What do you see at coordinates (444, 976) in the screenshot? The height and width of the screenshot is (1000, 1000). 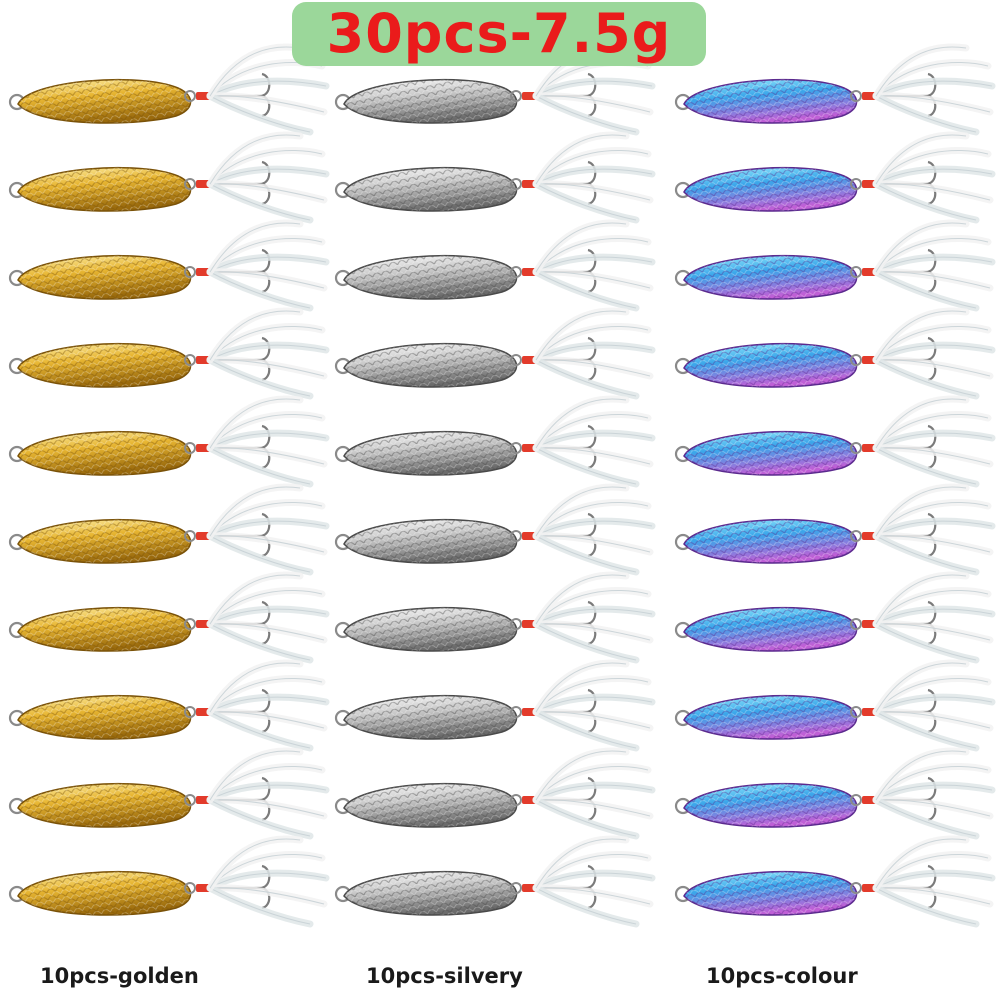 I see `caption-silvery: 10pcs-silvery` at bounding box center [444, 976].